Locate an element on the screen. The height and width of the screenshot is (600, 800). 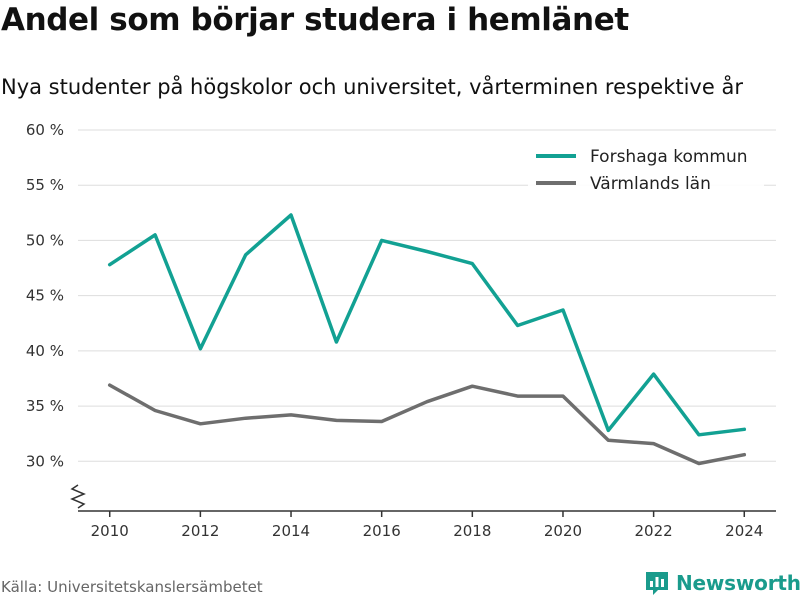
y-tick-label: 60 % is located at coordinates (45, 130).